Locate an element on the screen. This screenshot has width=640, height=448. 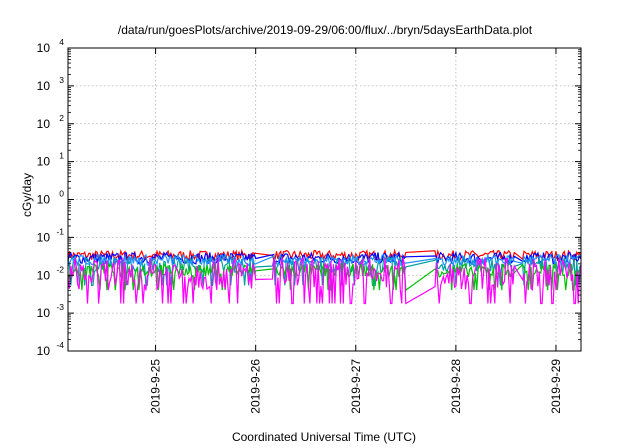
y-tick-exponent: -1 is located at coordinates (60, 231).